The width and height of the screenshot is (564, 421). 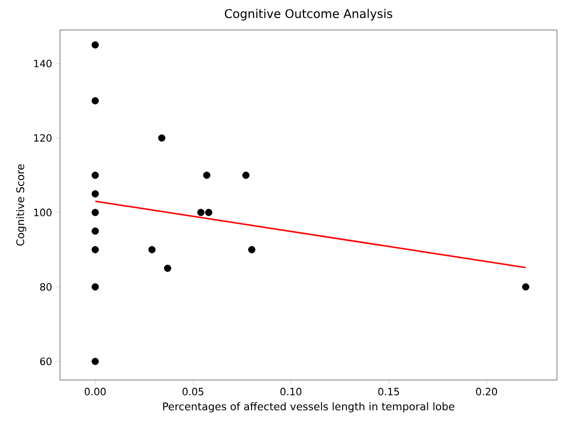 I want to click on x-tick-label: 0.00, so click(x=95, y=392).